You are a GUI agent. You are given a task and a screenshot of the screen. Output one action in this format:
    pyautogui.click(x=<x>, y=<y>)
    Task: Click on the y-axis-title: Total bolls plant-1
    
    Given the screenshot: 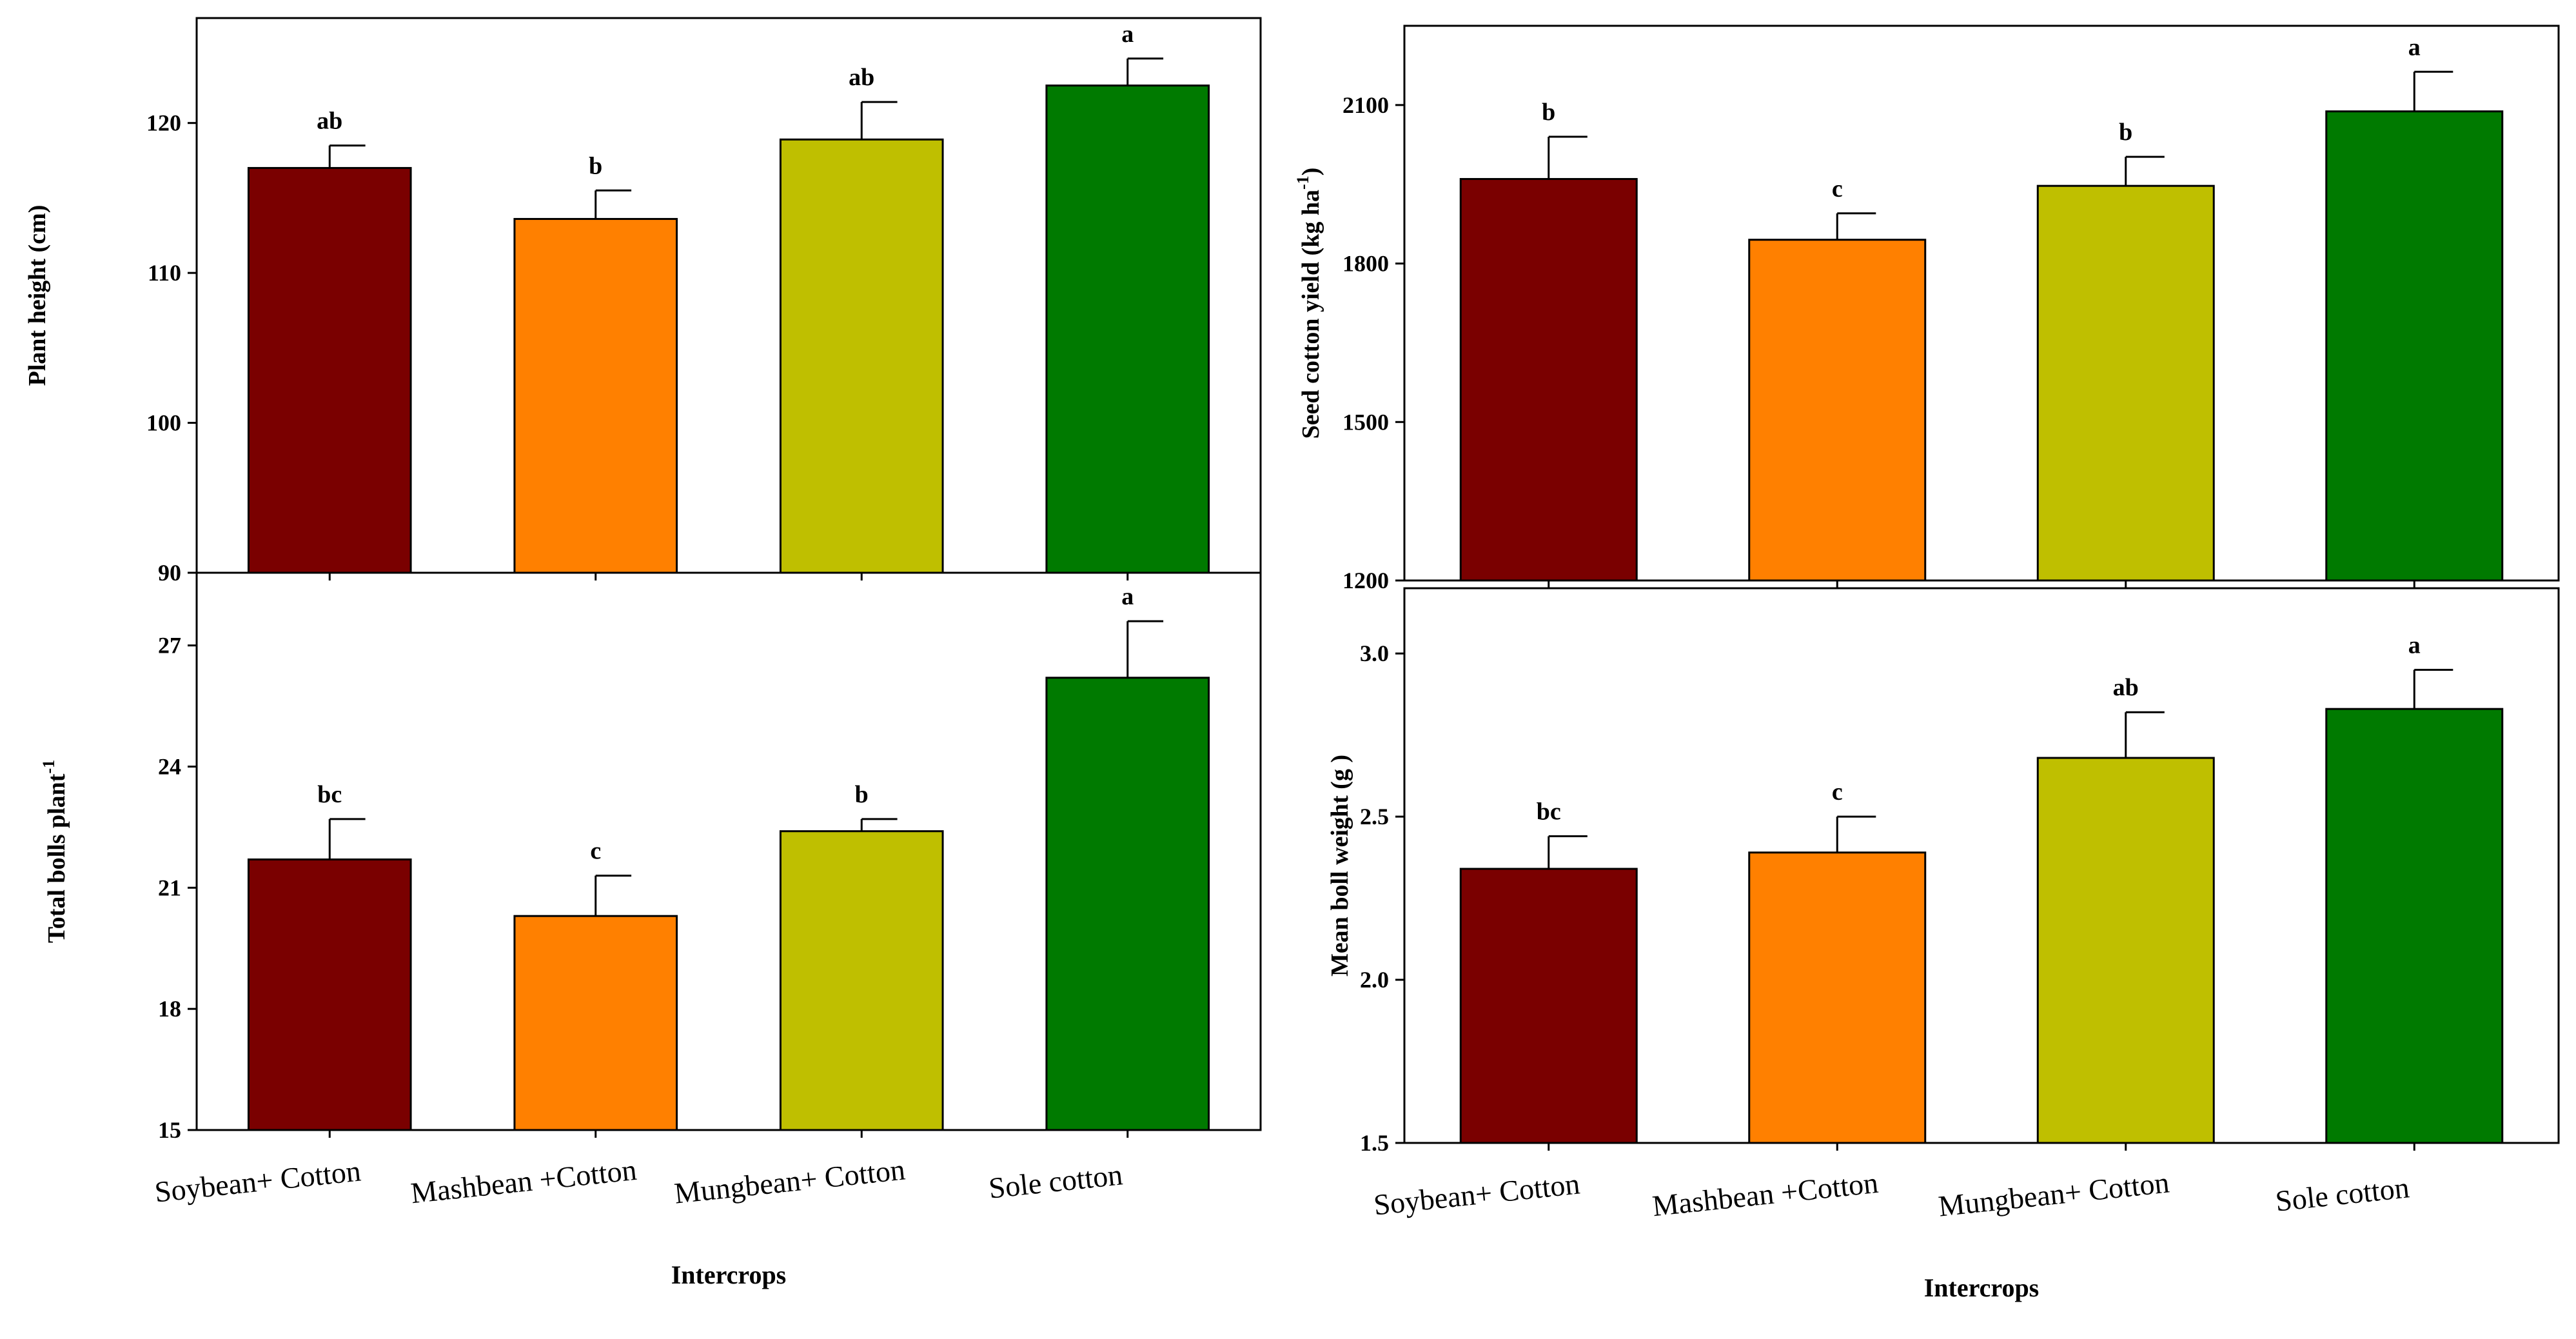 What is the action you would take?
    pyautogui.click(x=54, y=852)
    